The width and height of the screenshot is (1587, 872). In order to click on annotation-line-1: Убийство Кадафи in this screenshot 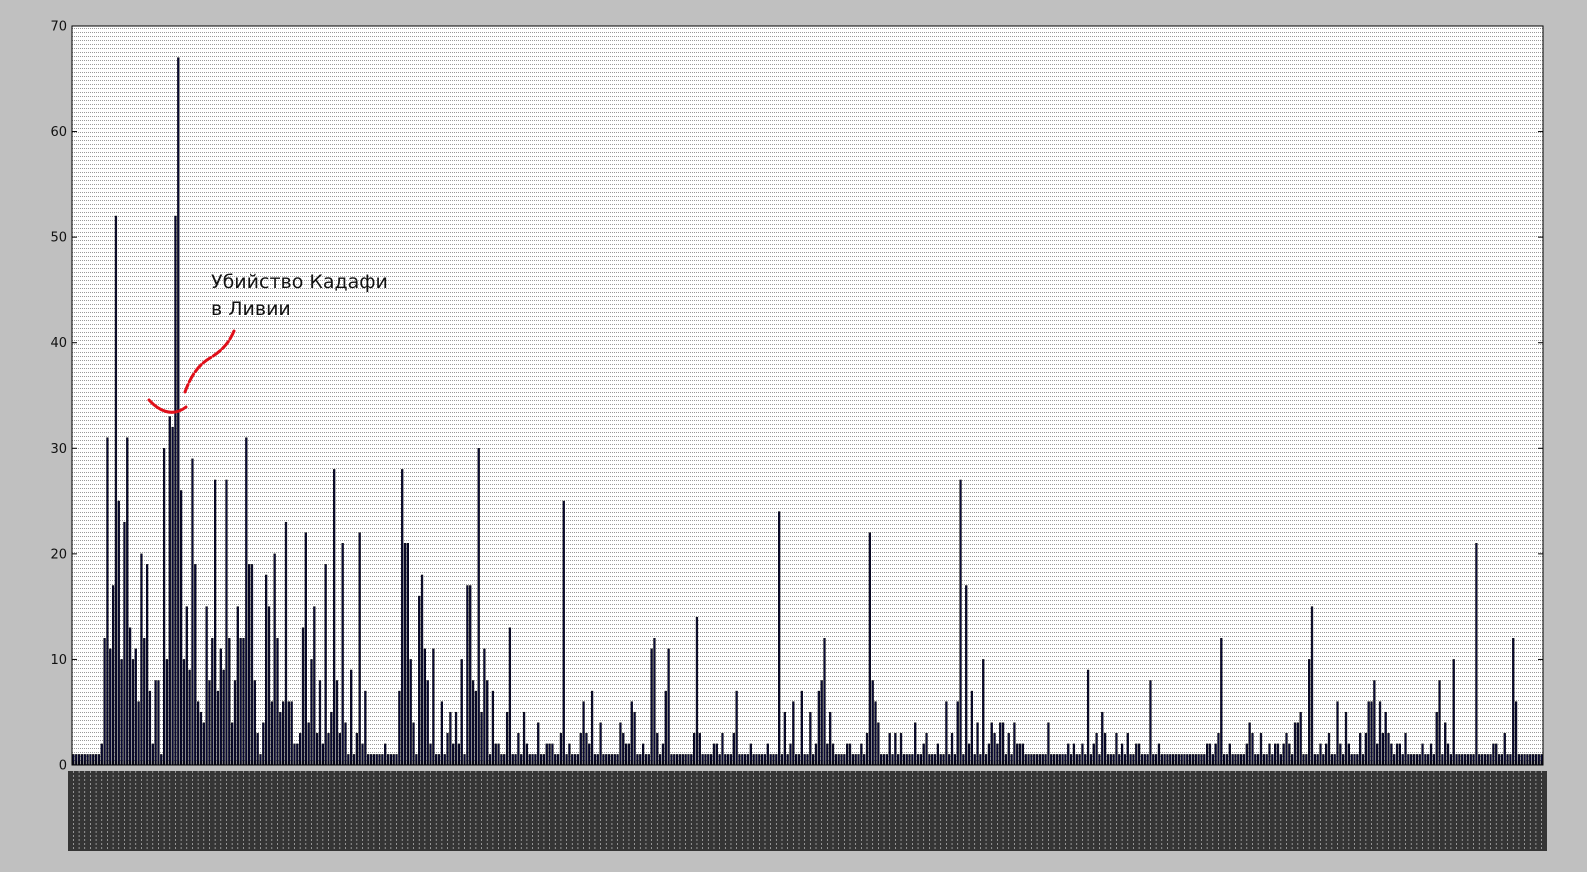, I will do `click(299, 282)`.